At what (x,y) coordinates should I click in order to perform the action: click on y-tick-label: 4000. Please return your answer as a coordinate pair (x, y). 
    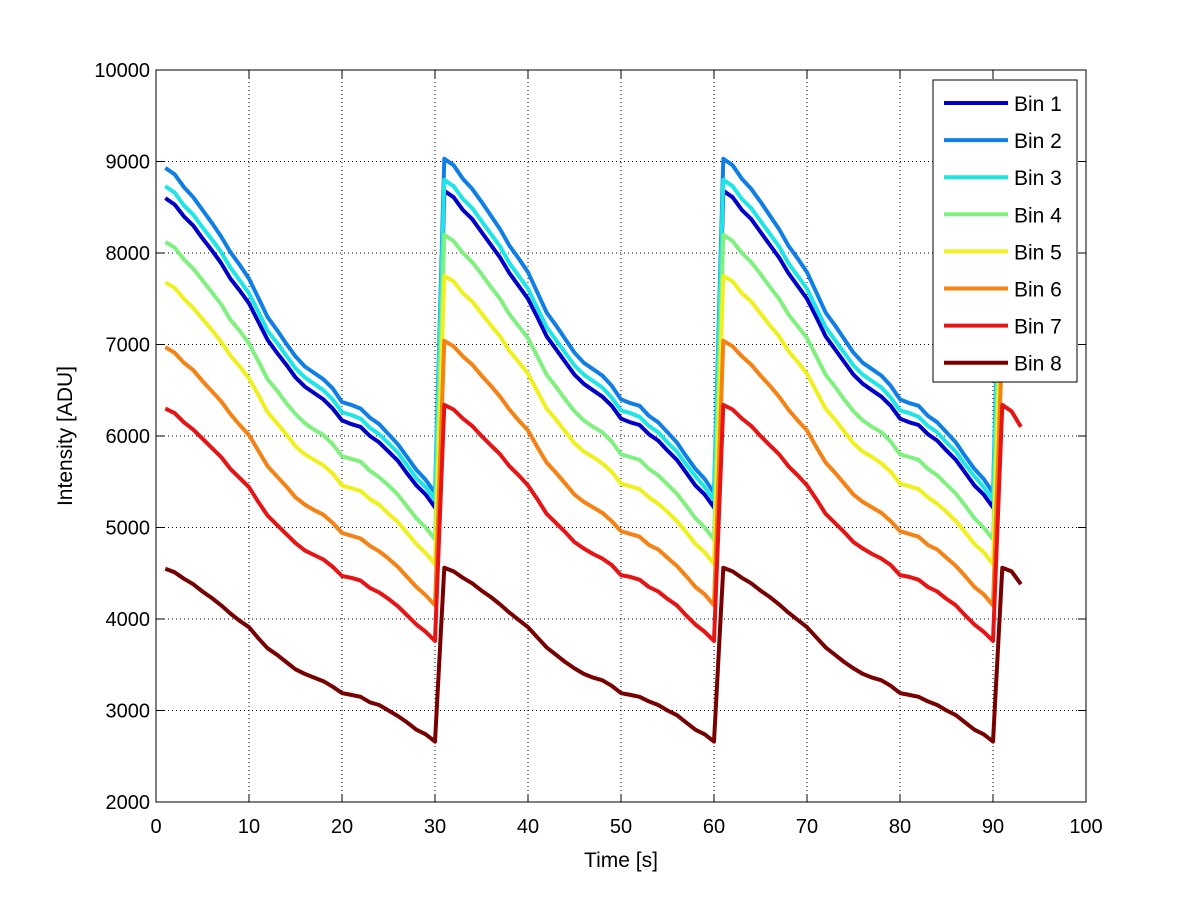
    Looking at the image, I should click on (128, 620).